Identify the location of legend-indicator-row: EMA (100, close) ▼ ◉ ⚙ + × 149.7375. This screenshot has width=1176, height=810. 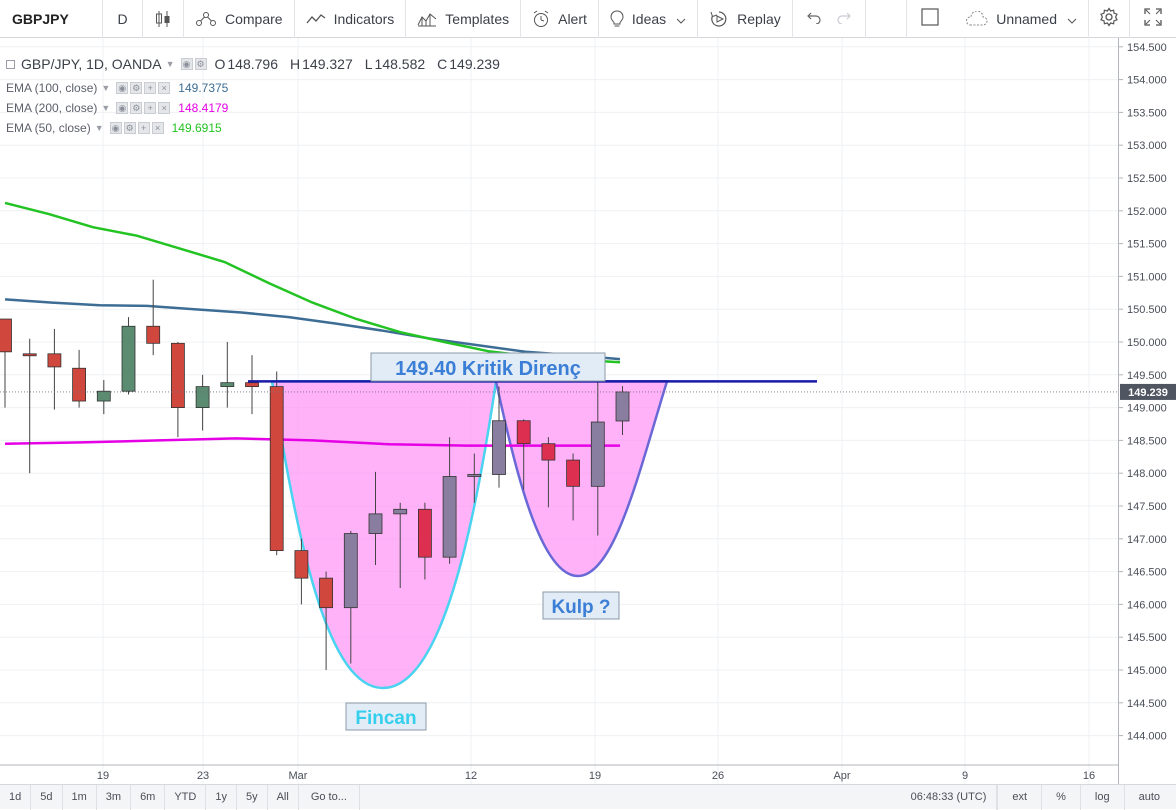
(253, 88).